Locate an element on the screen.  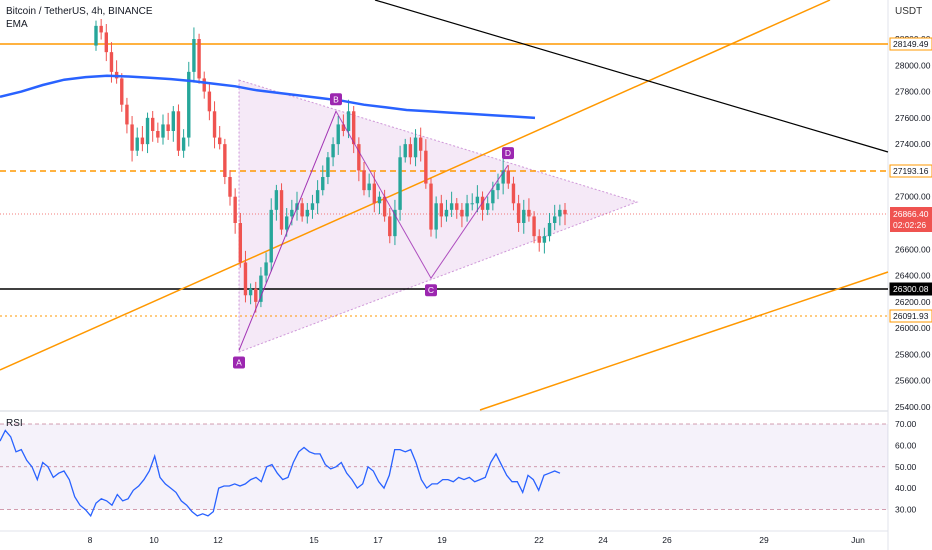
upper-channel-line is located at coordinates (684, 341).